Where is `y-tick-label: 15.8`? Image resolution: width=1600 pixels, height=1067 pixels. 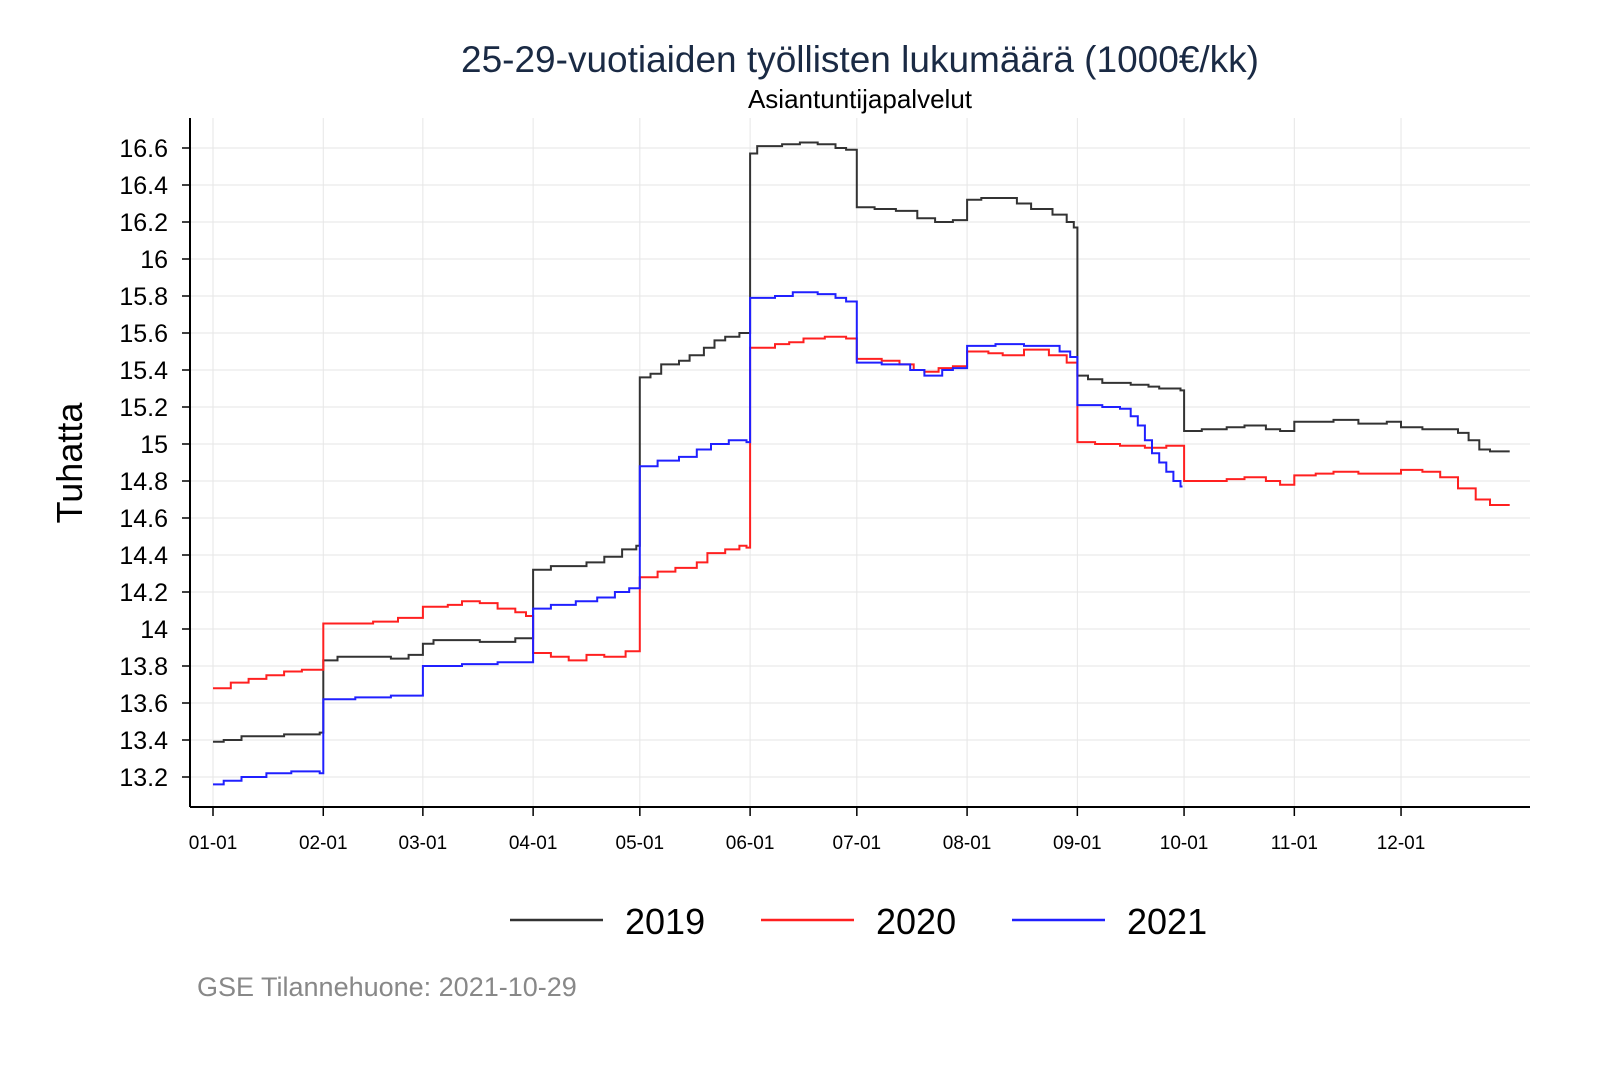
y-tick-label: 15.8 is located at coordinates (143, 297).